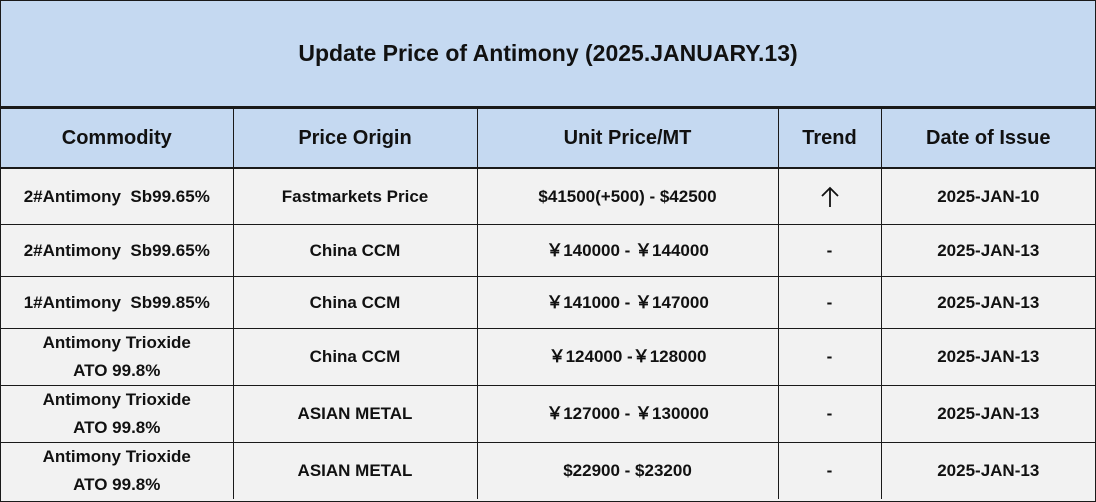 The width and height of the screenshot is (1096, 502). I want to click on column-header-trend: Trend, so click(829, 138).